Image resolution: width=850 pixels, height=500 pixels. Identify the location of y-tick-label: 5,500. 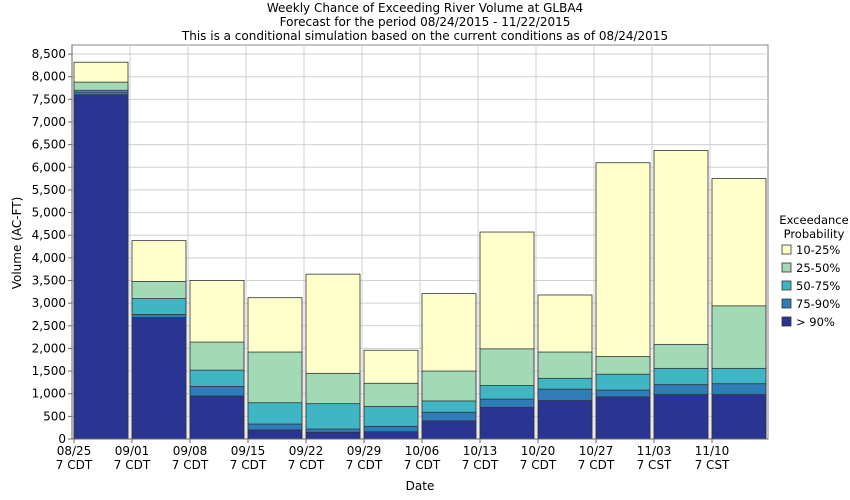
(49, 190).